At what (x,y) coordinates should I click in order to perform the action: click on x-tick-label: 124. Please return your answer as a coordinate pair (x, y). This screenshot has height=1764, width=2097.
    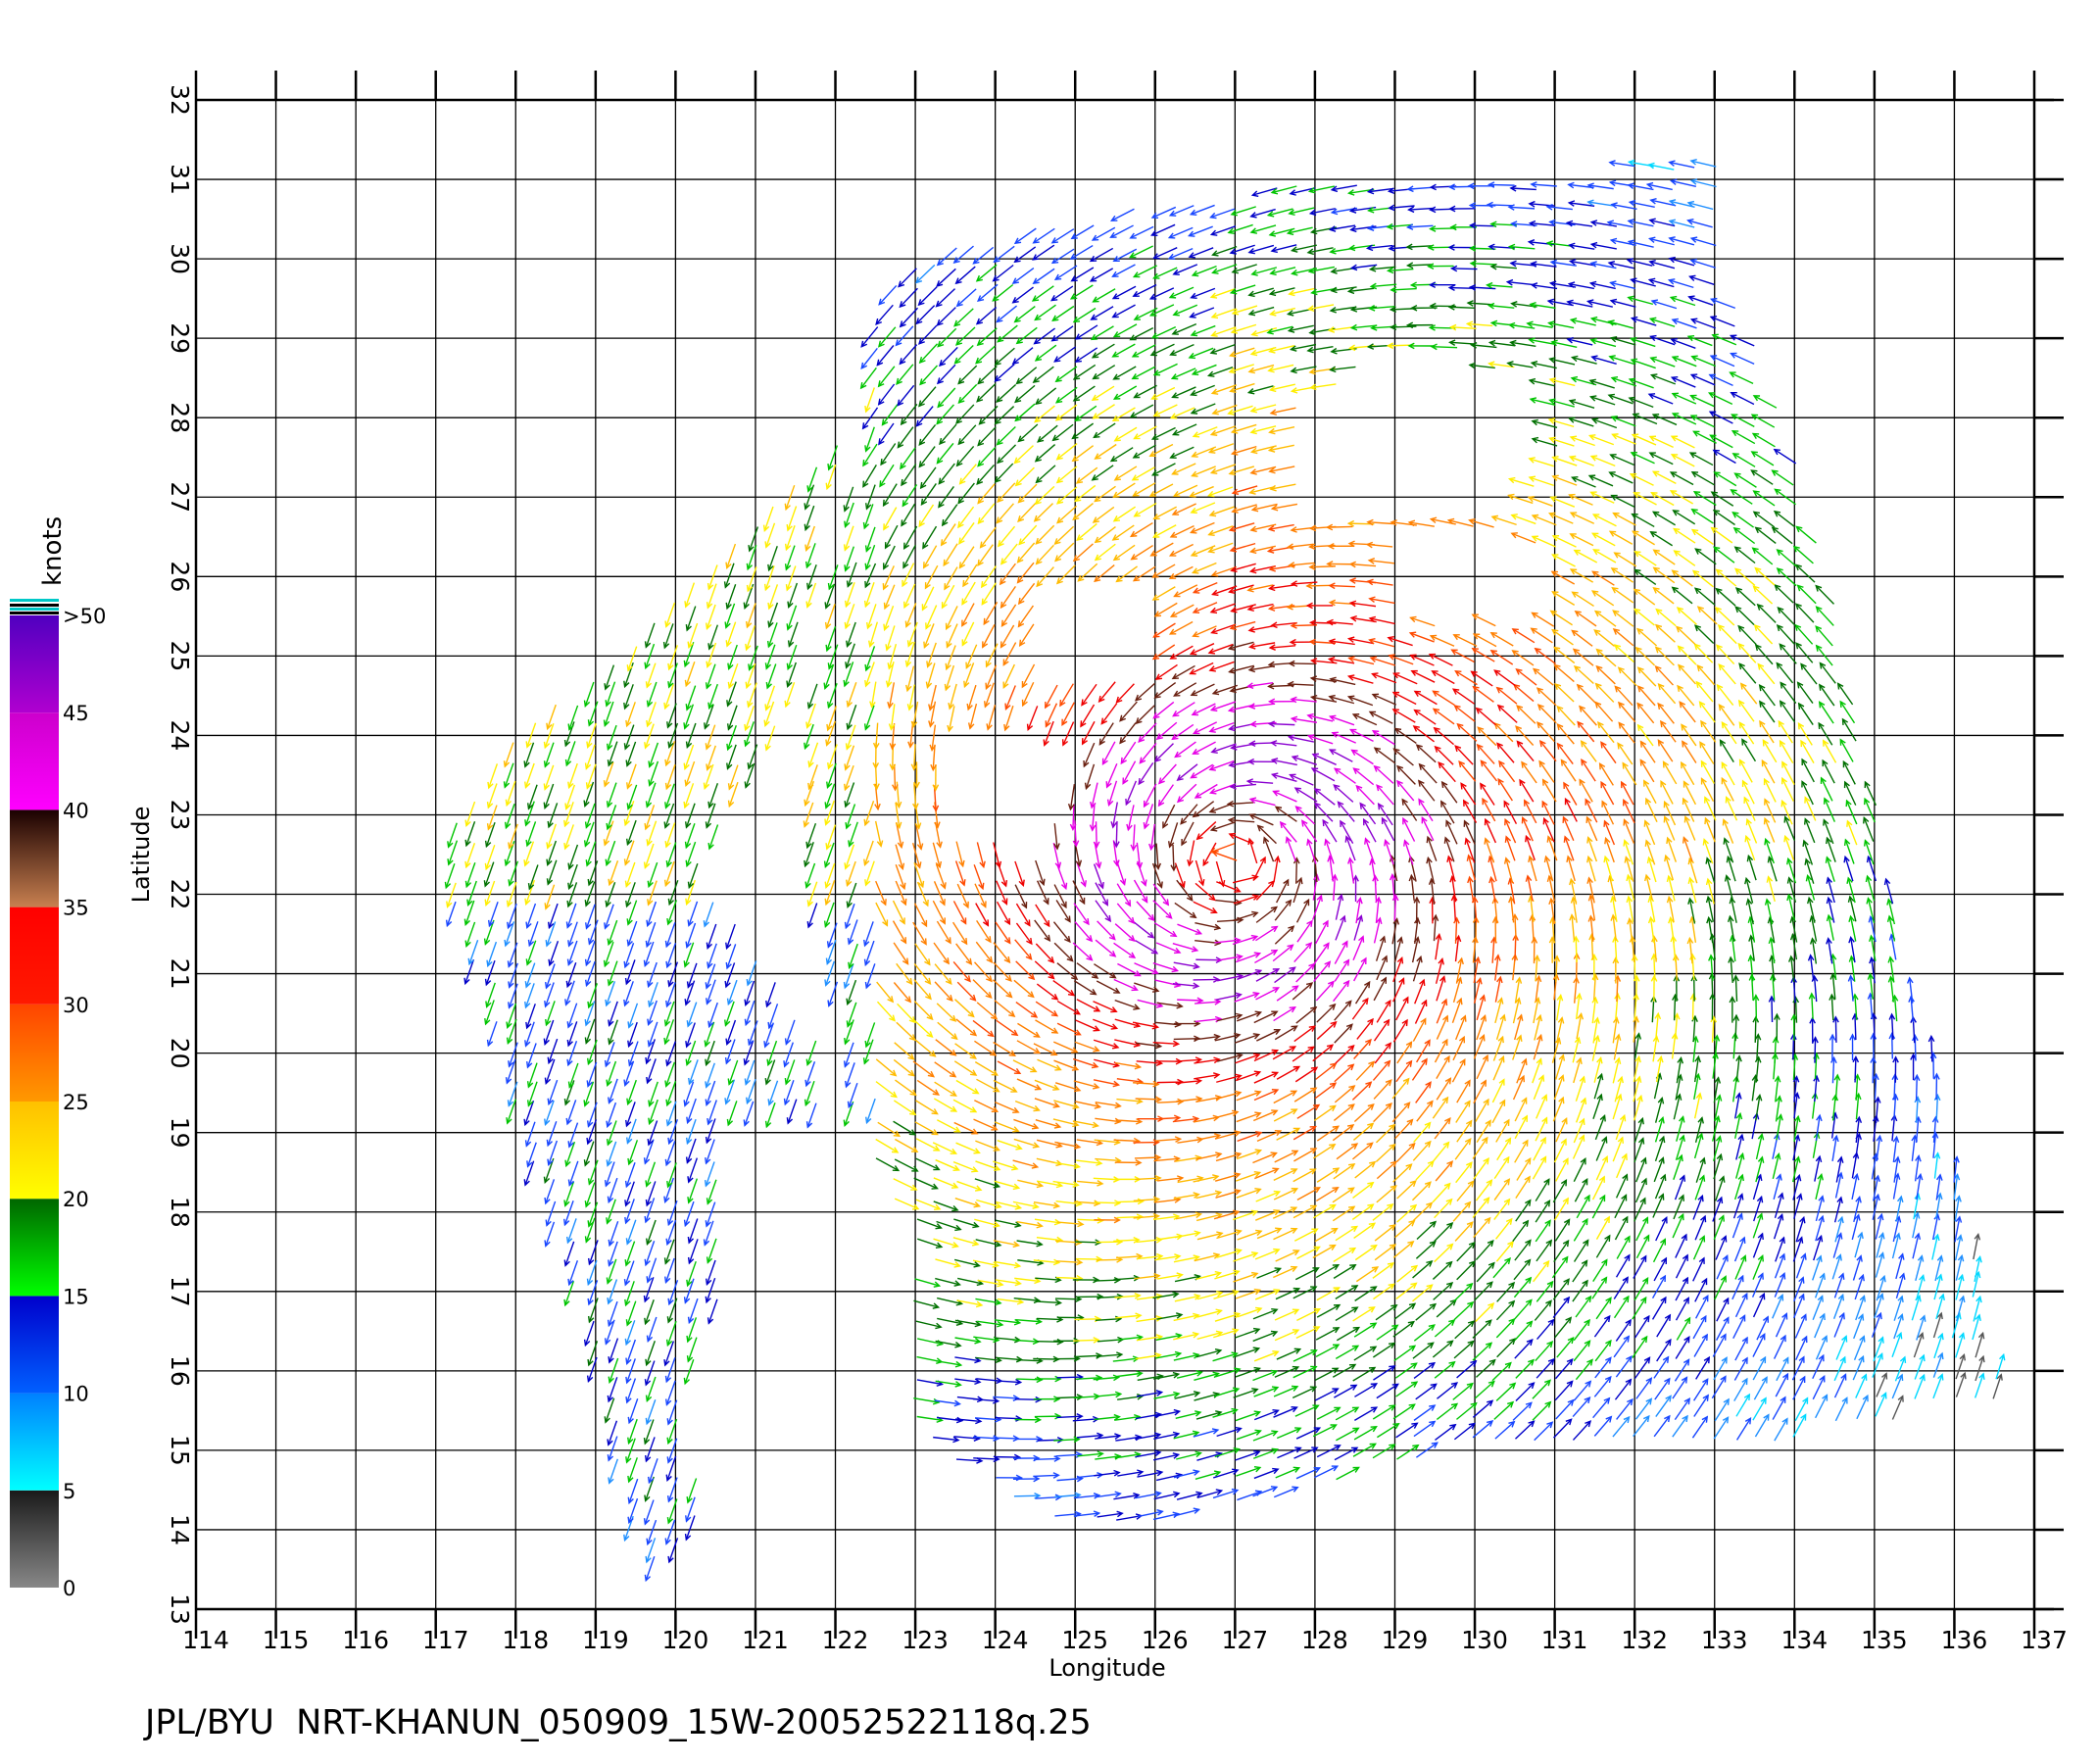
    Looking at the image, I should click on (1005, 1640).